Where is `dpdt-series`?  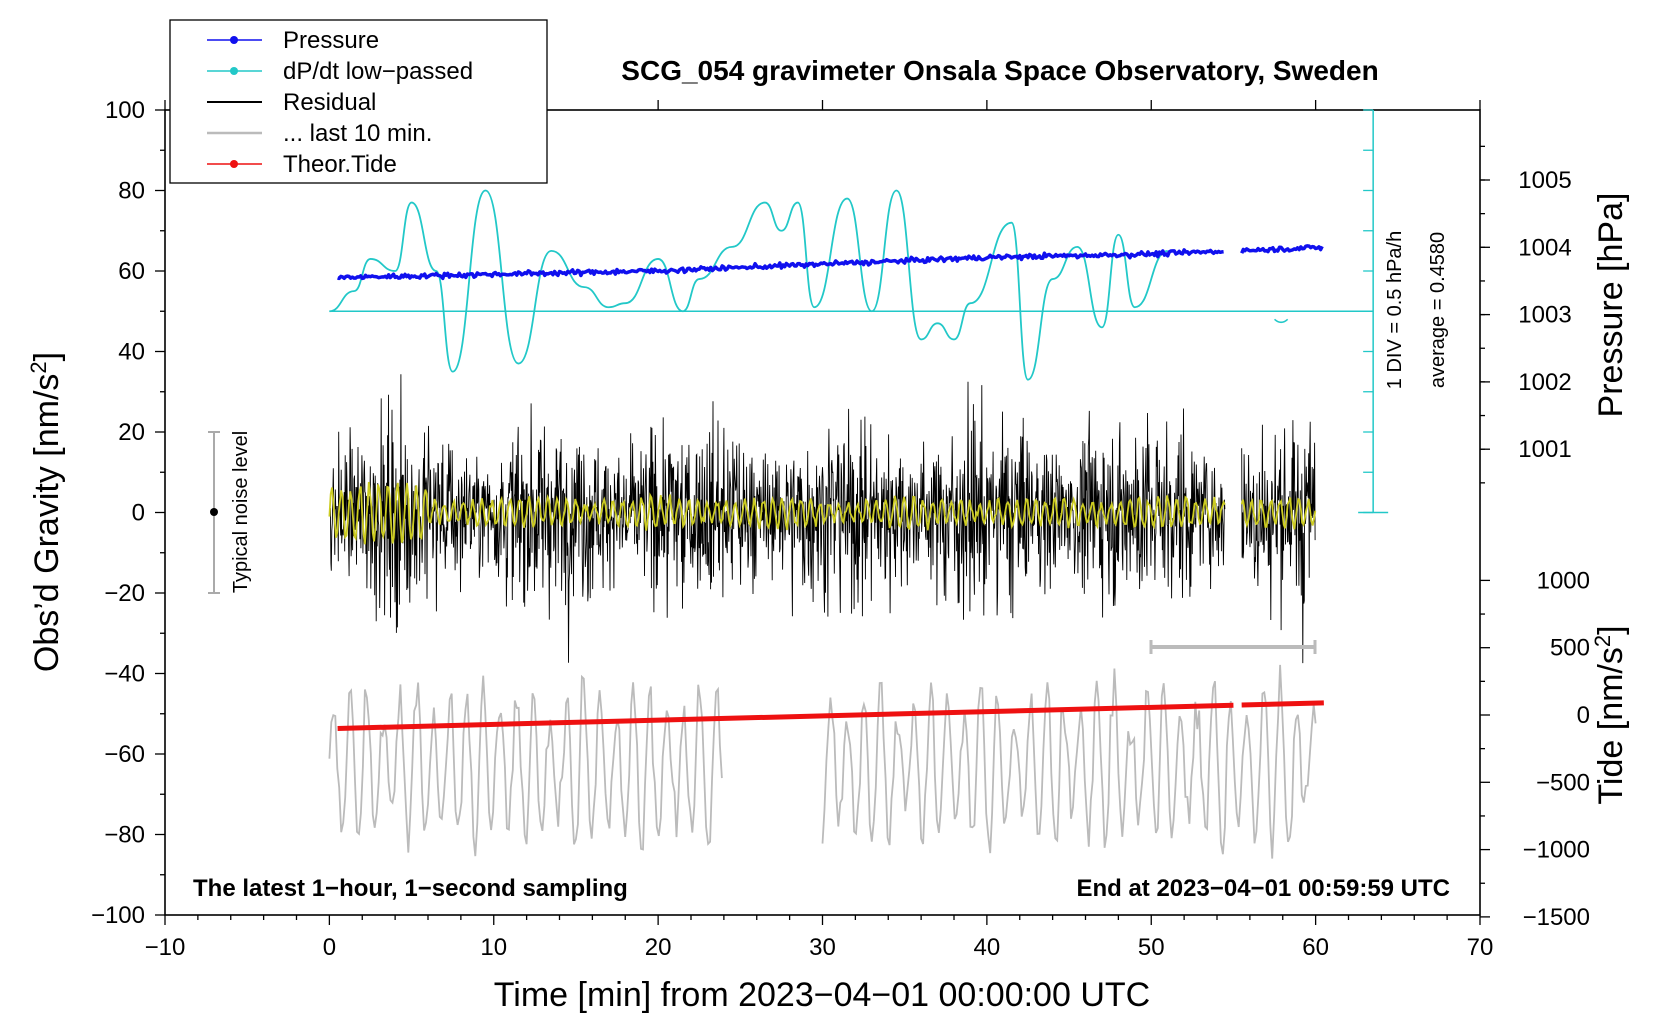
dpdt-series is located at coordinates (851, 285).